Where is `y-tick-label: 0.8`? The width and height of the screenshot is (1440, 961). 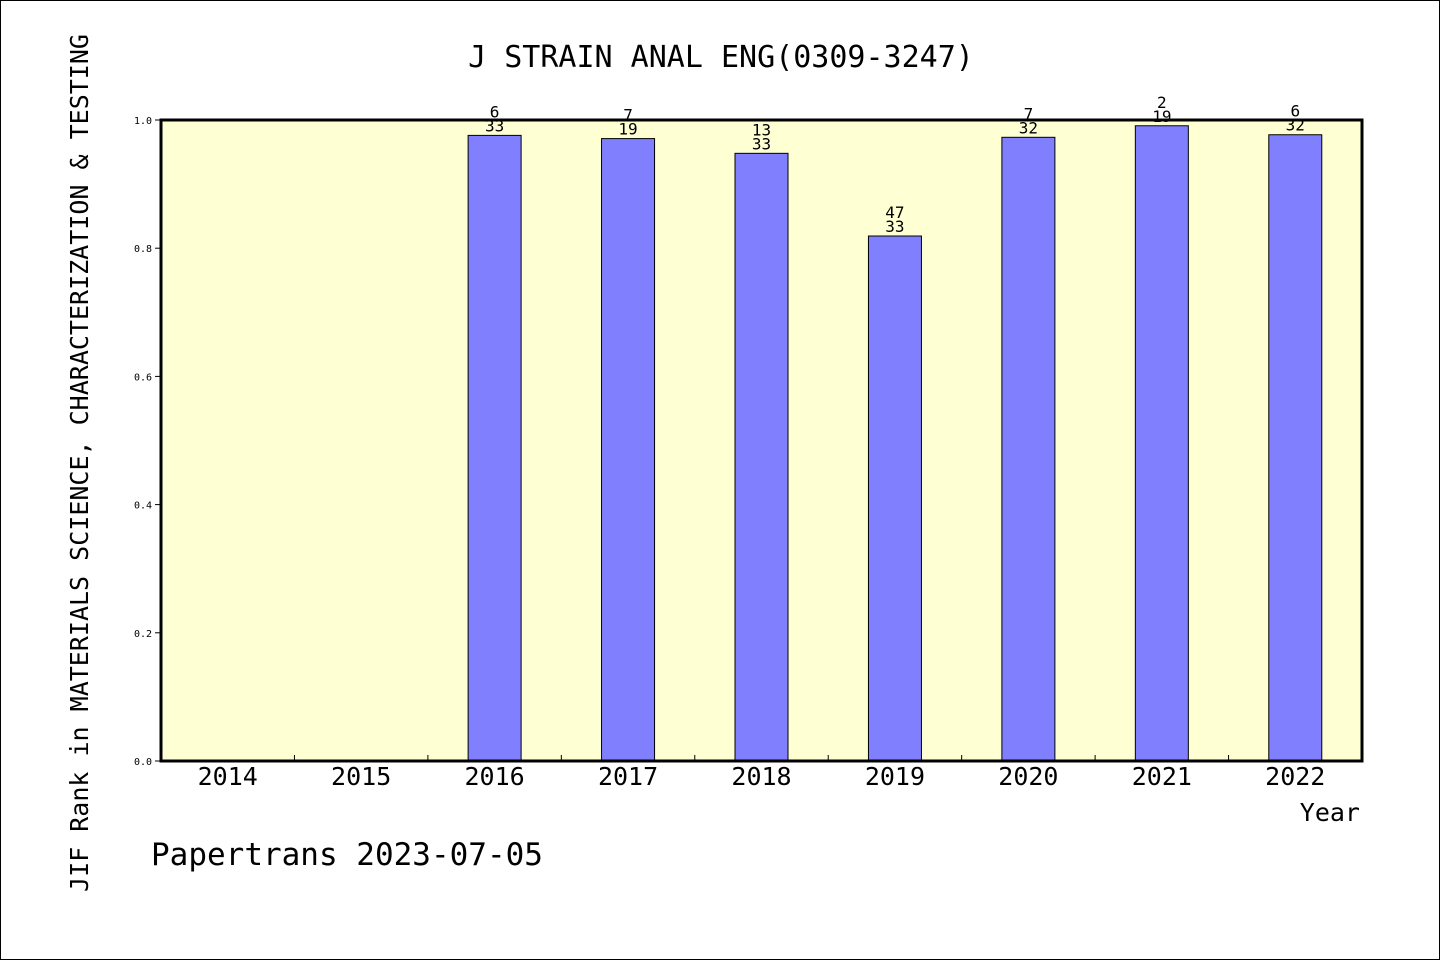 y-tick-label: 0.8 is located at coordinates (143, 249).